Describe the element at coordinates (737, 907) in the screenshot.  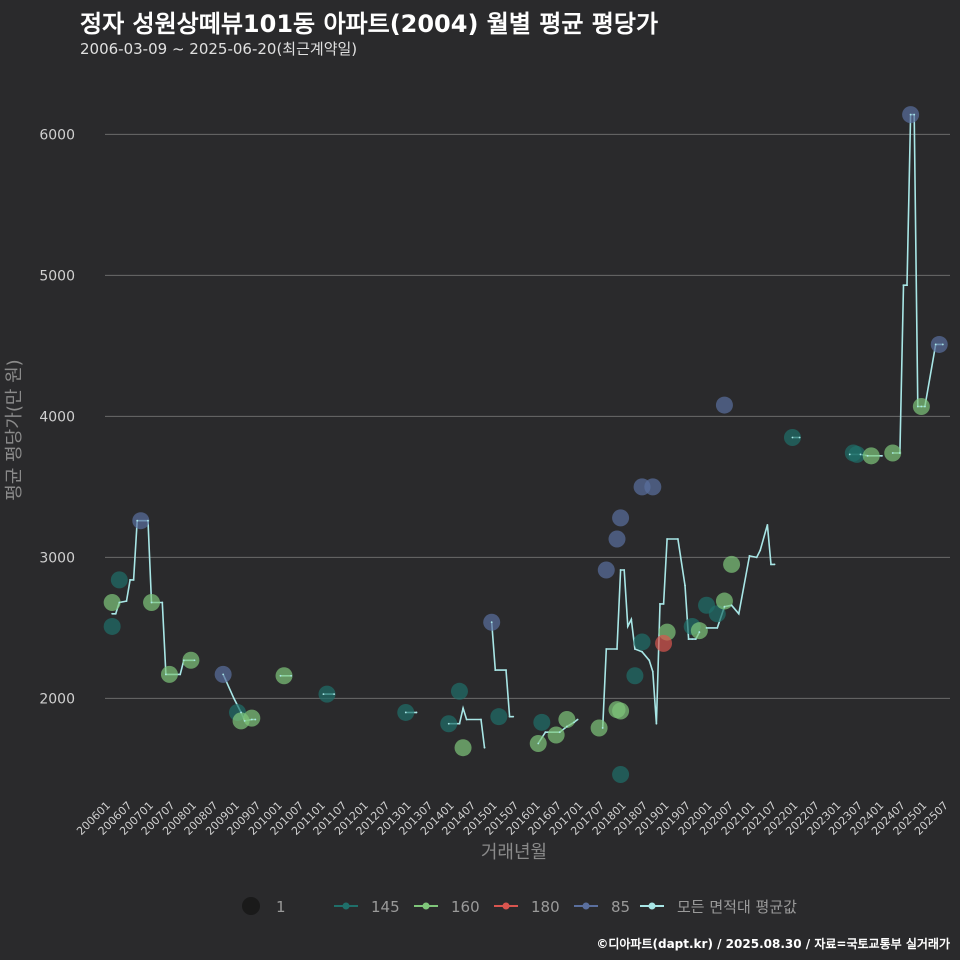
I see `legend-label-avg: 모든 면적대 평균값` at that location.